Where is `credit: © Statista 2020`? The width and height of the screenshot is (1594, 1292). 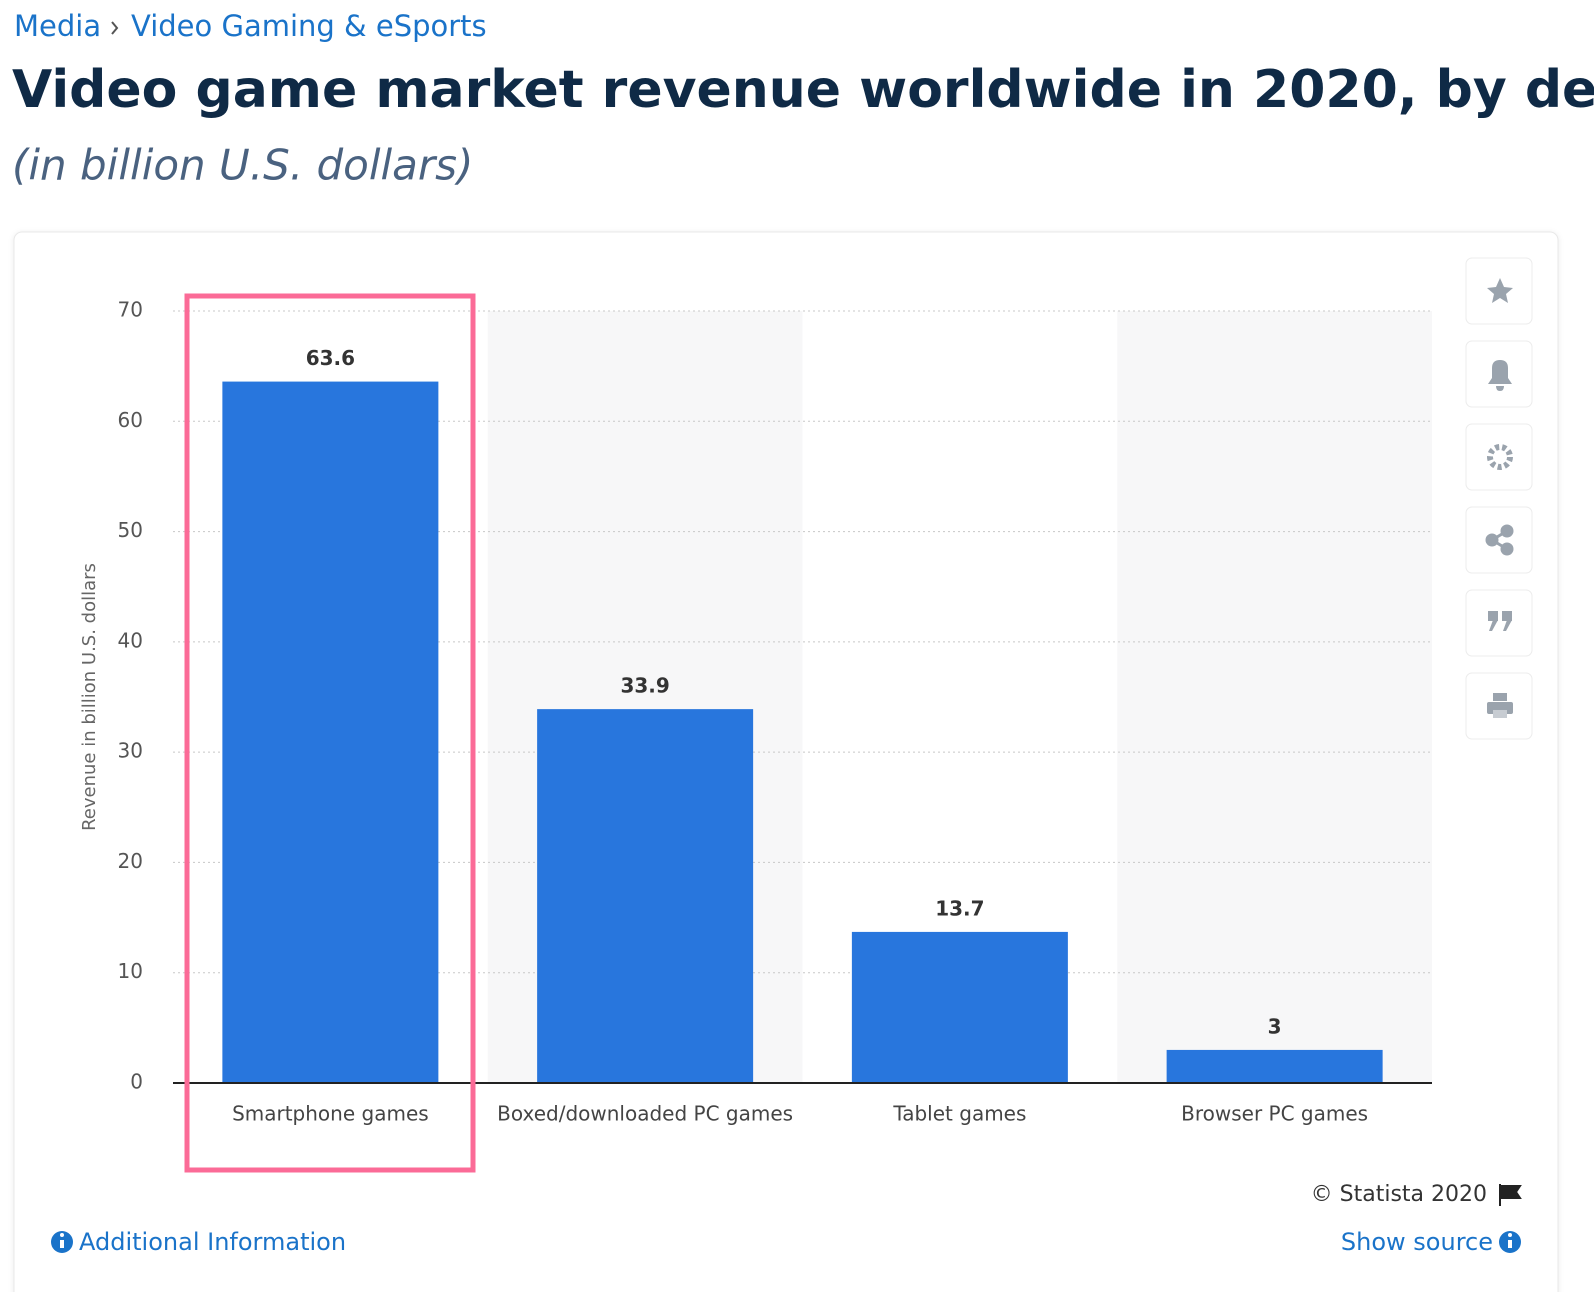 credit: © Statista 2020 is located at coordinates (1399, 1194).